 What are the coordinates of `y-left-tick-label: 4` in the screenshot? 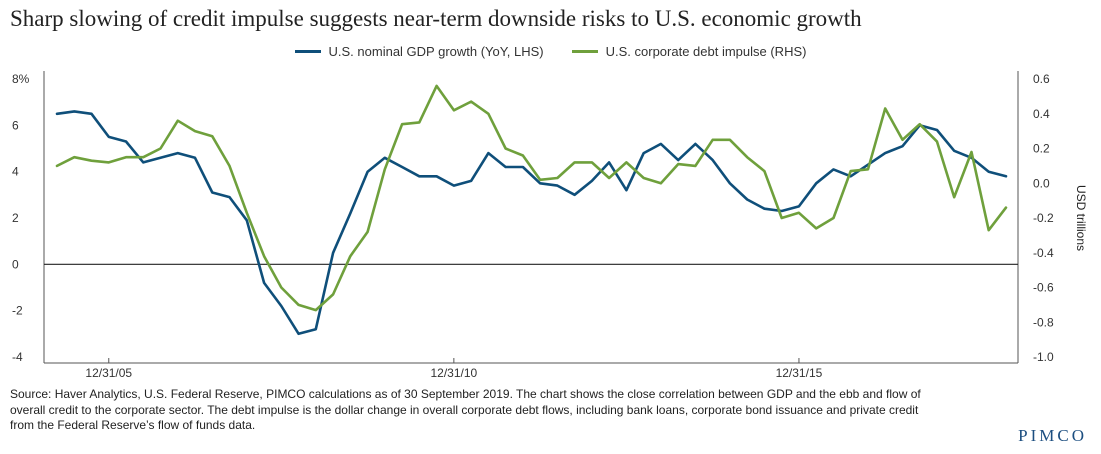 It's located at (15, 172).